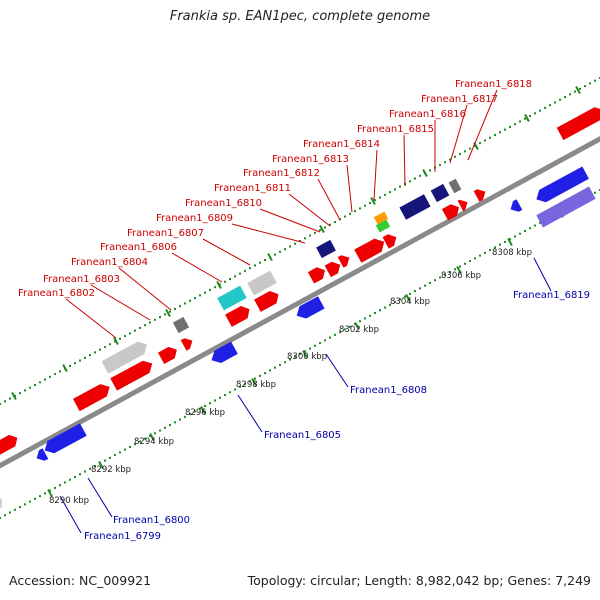 This screenshot has width=600, height=600. I want to click on gene-franean1-6815b, so click(383, 226).